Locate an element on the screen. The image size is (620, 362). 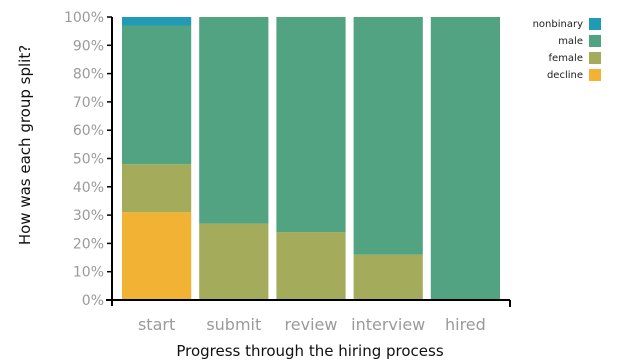
y-tick-label: 40% is located at coordinates (88, 188).